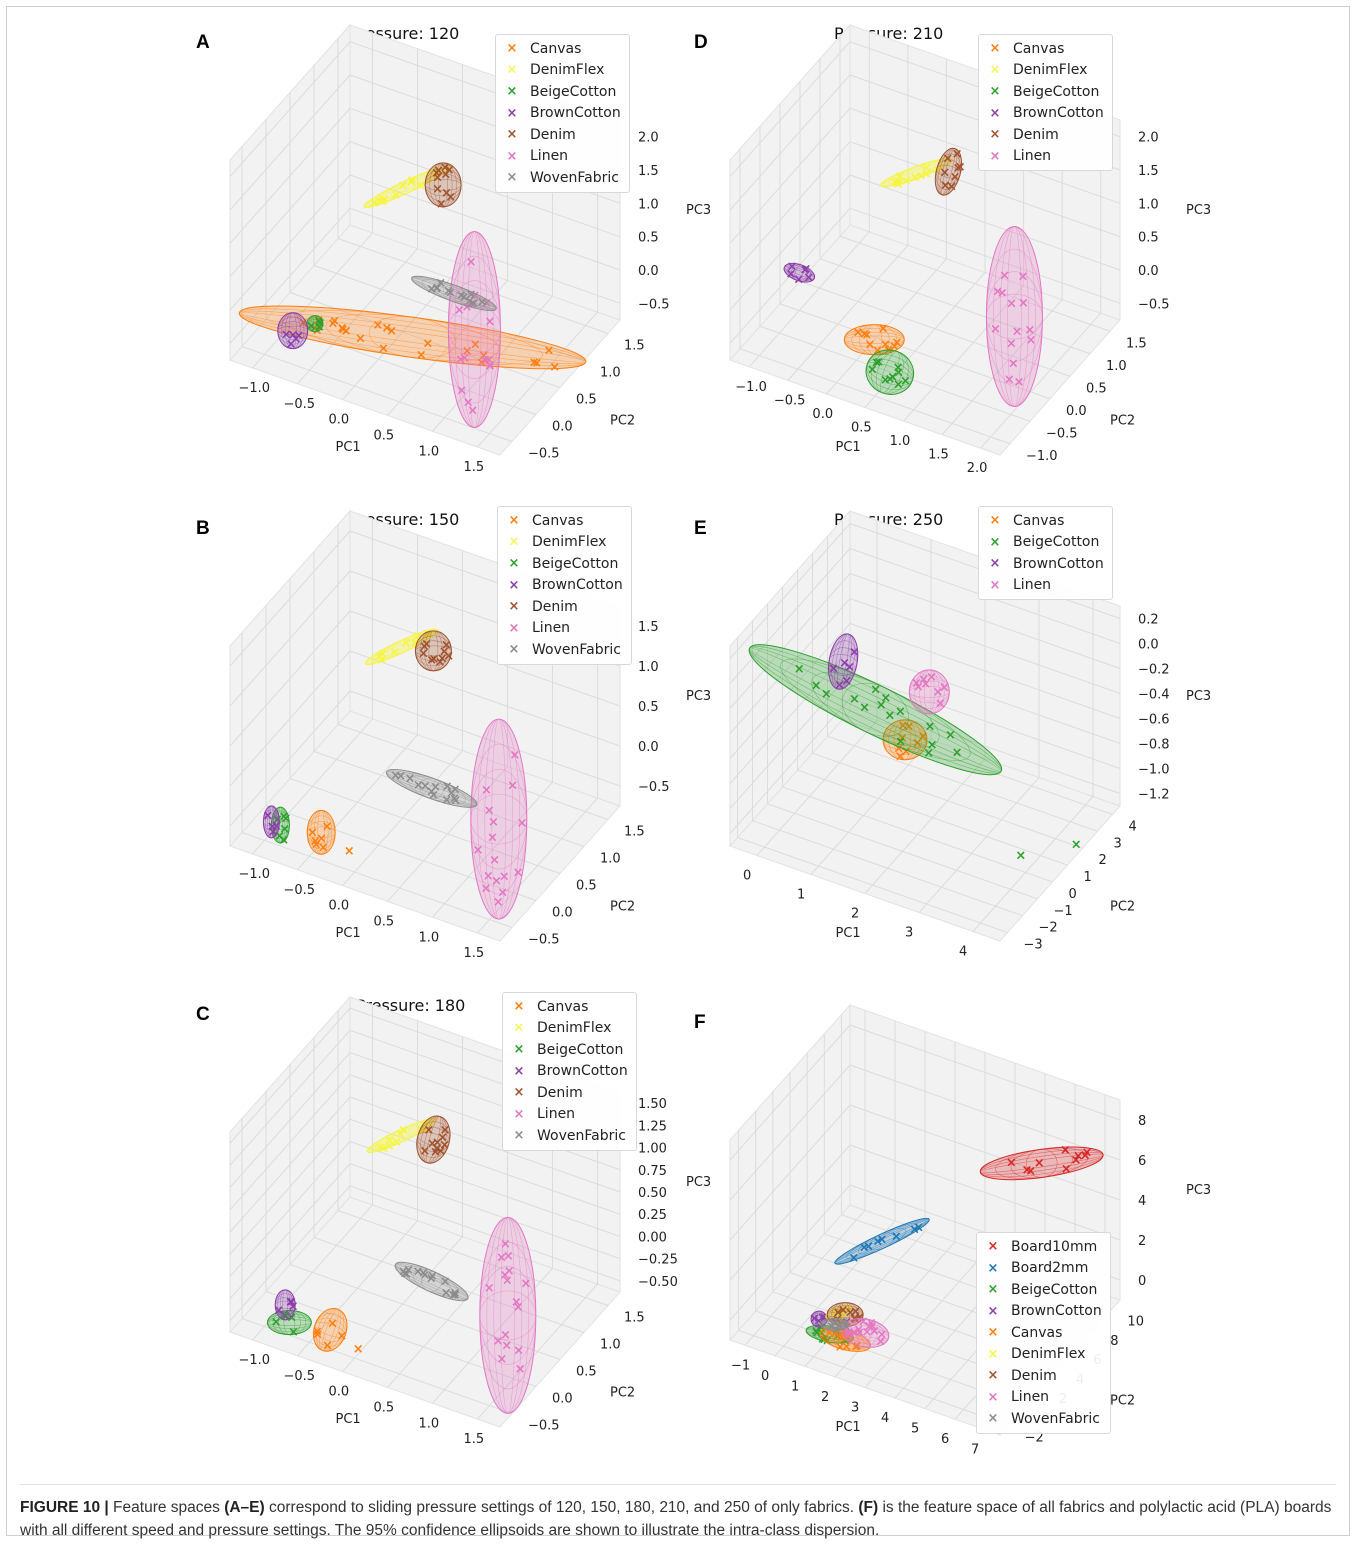 The height and width of the screenshot is (1546, 1360). What do you see at coordinates (909, 933) in the screenshot?
I see `x-tick-label: 3` at bounding box center [909, 933].